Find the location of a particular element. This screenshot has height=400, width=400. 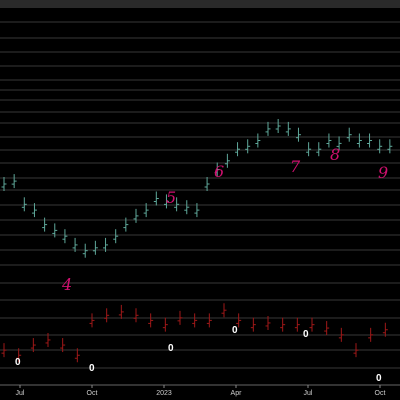

wave-label: 7 is located at coordinates (295, 166).